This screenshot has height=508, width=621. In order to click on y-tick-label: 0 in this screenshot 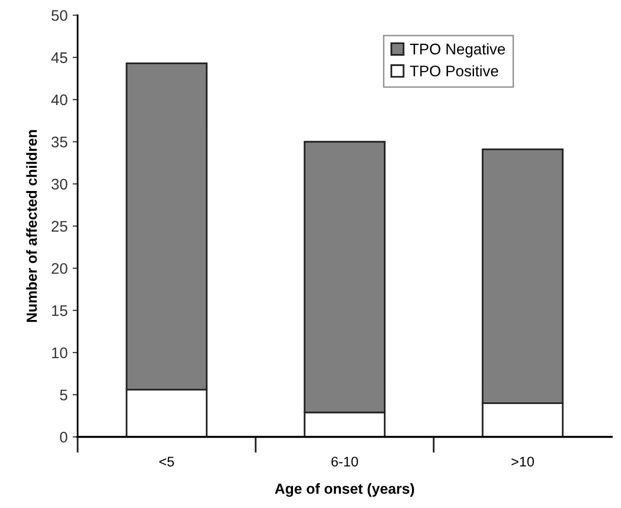, I will do `click(64, 437)`.